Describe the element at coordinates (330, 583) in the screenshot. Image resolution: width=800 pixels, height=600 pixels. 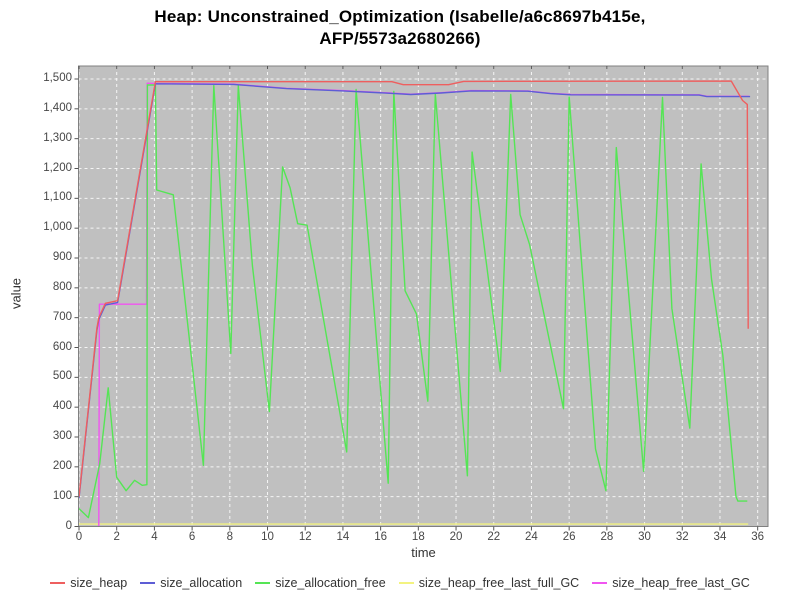
I see `legend-label-size_allocation_free: size_allocation_free` at that location.